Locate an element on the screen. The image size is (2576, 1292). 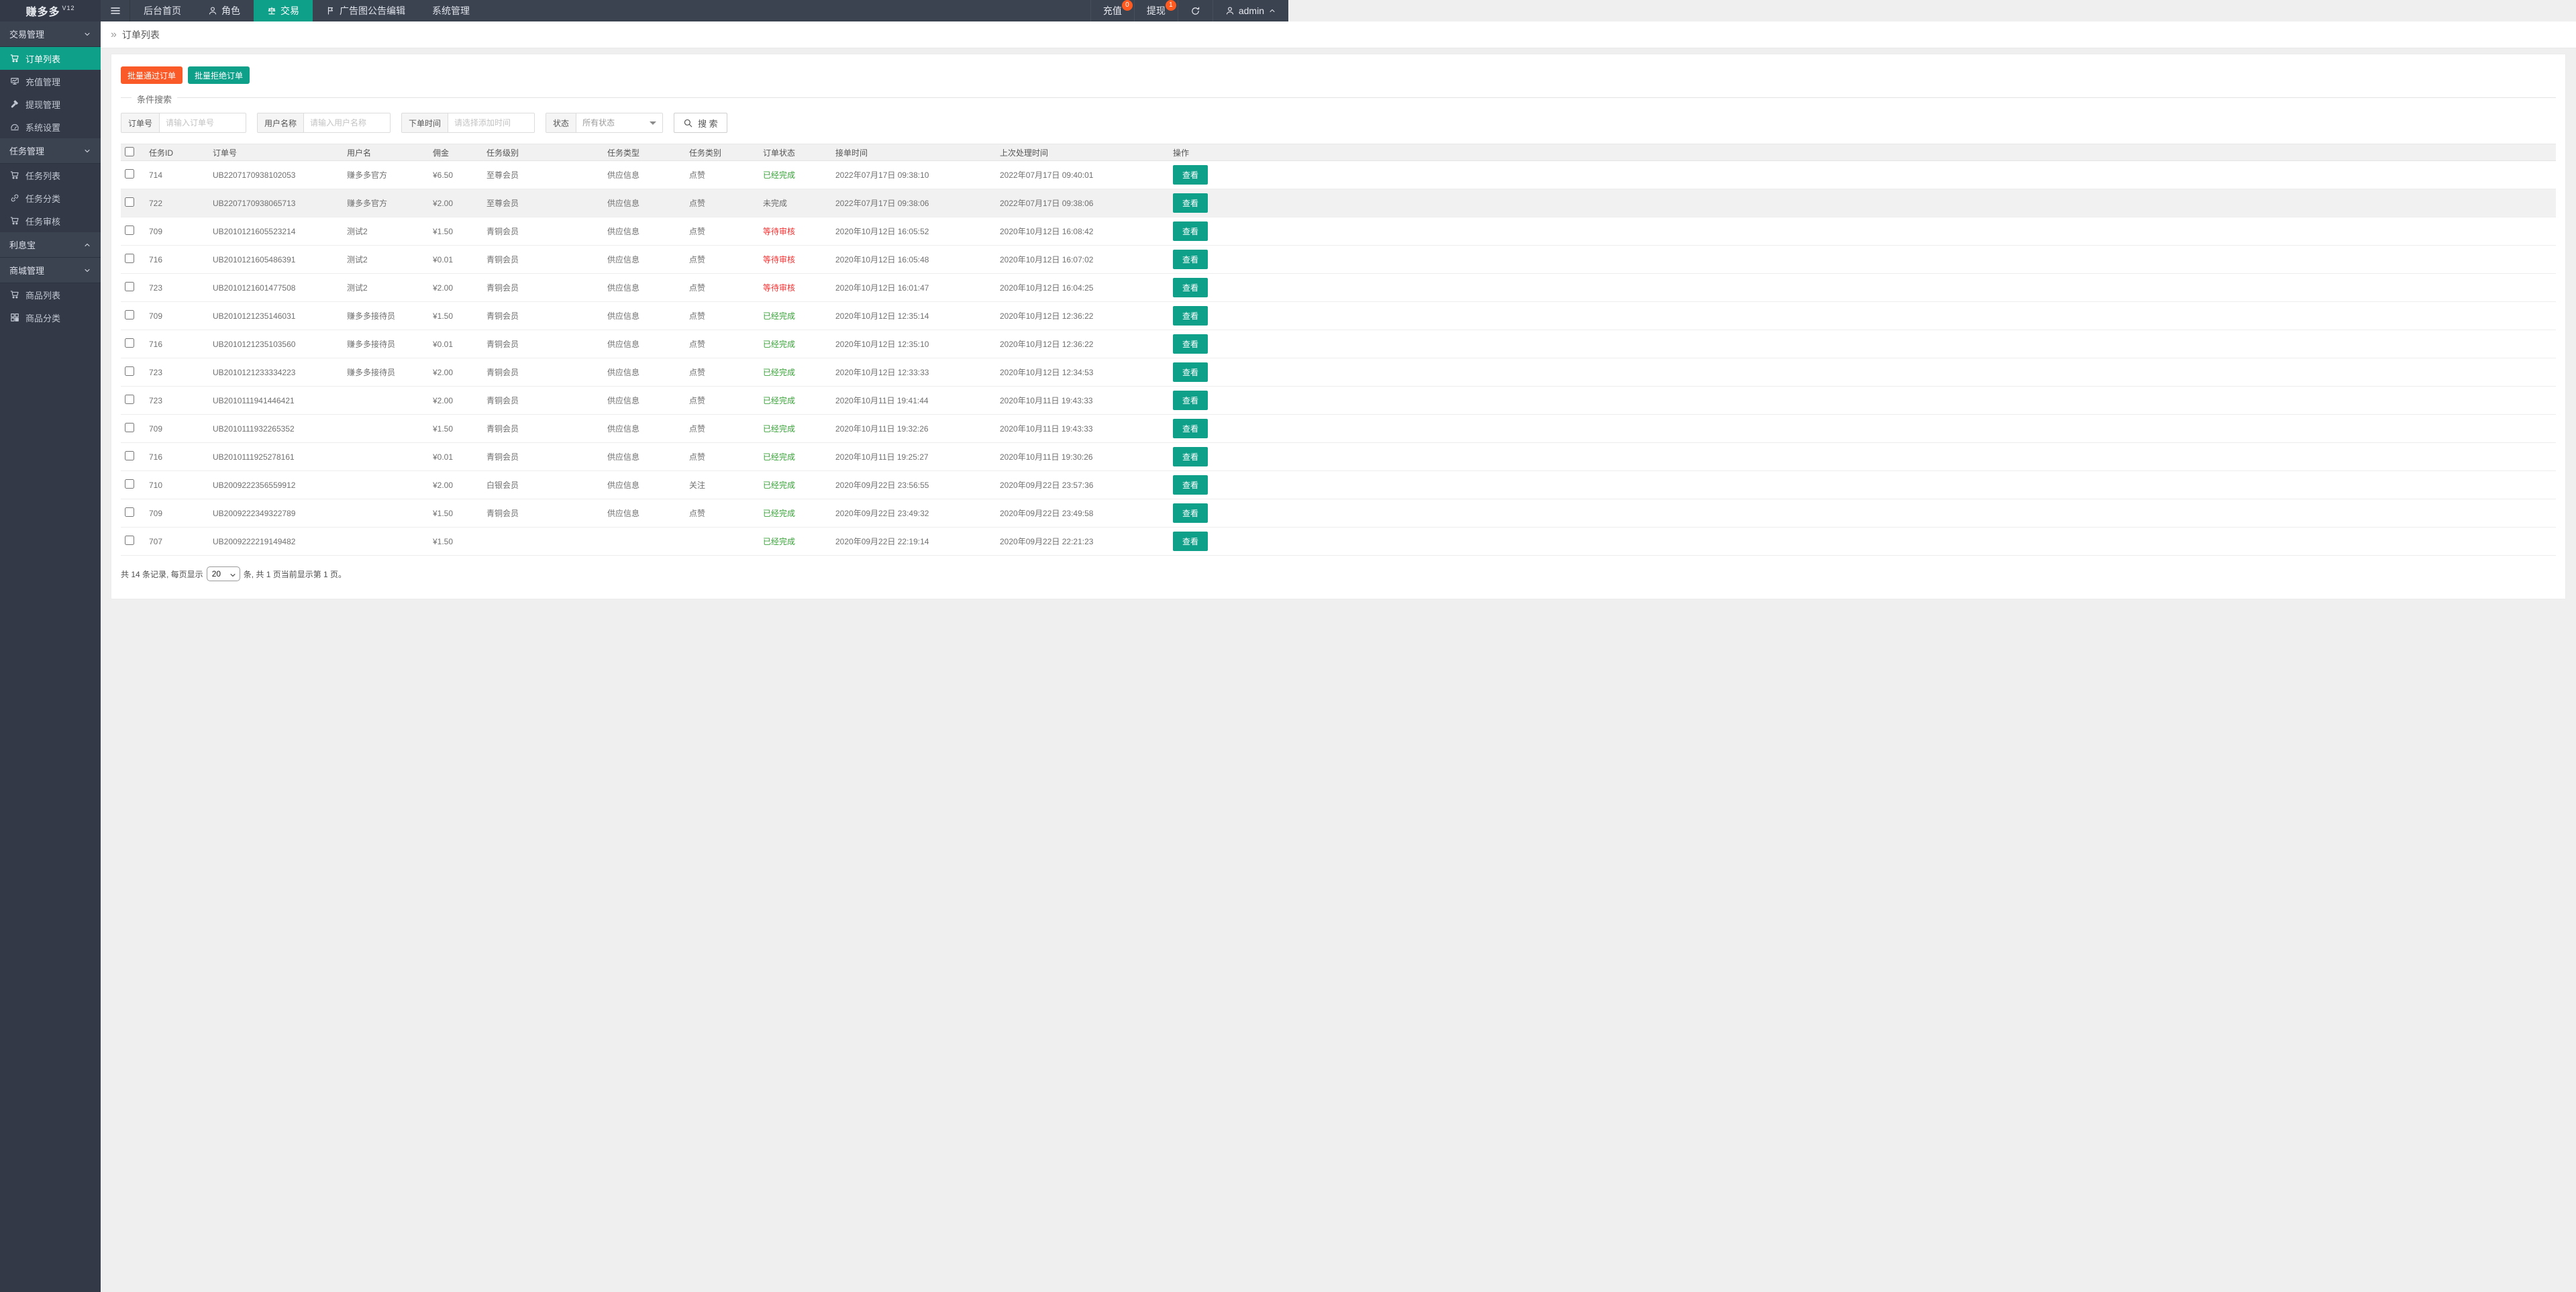
cell-order-no: UB2009222219149482 is located at coordinates (277, 542).